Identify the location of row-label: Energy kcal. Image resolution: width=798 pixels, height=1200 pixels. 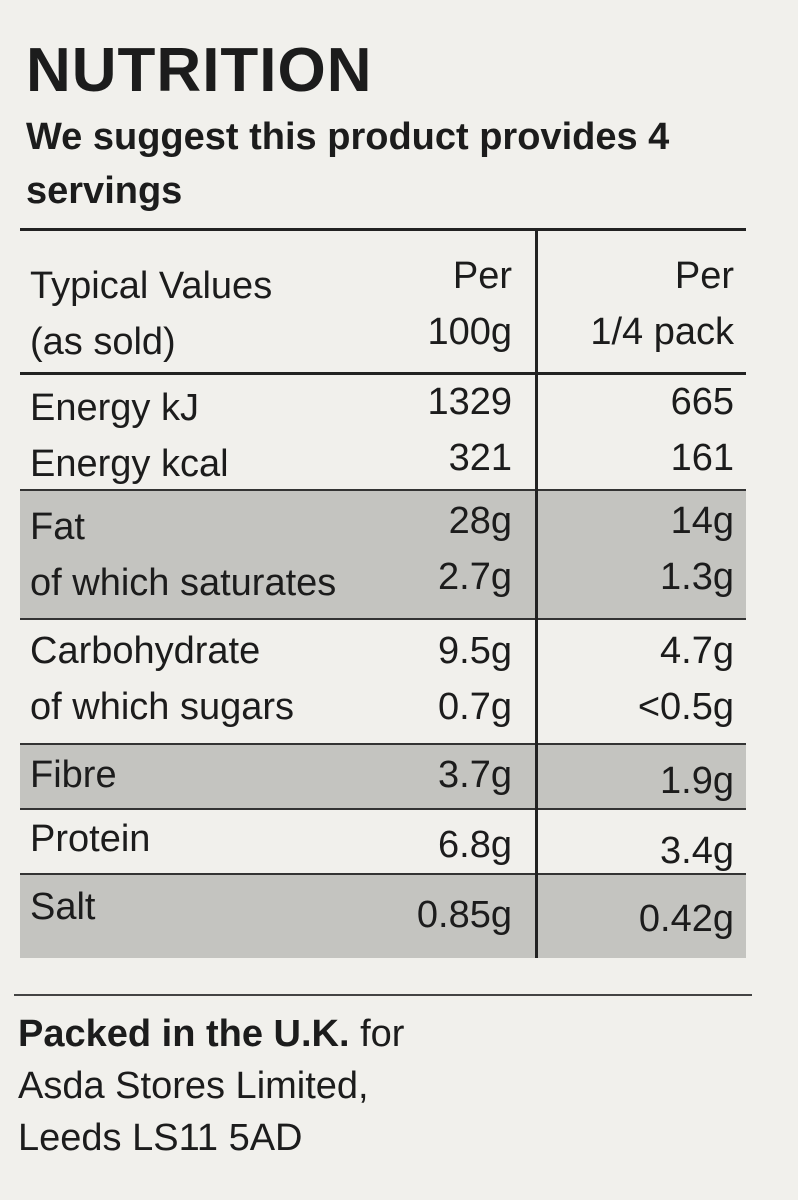
(129, 464).